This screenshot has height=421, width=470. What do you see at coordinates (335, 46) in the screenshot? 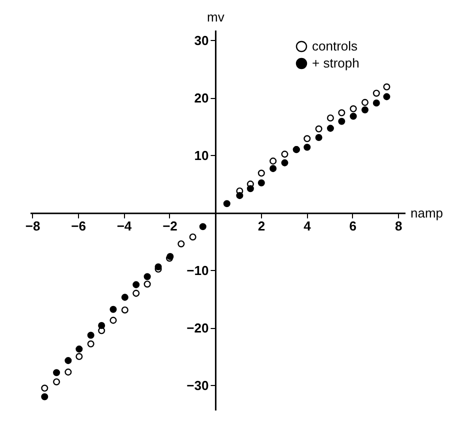
I see `legend-label: controls` at bounding box center [335, 46].